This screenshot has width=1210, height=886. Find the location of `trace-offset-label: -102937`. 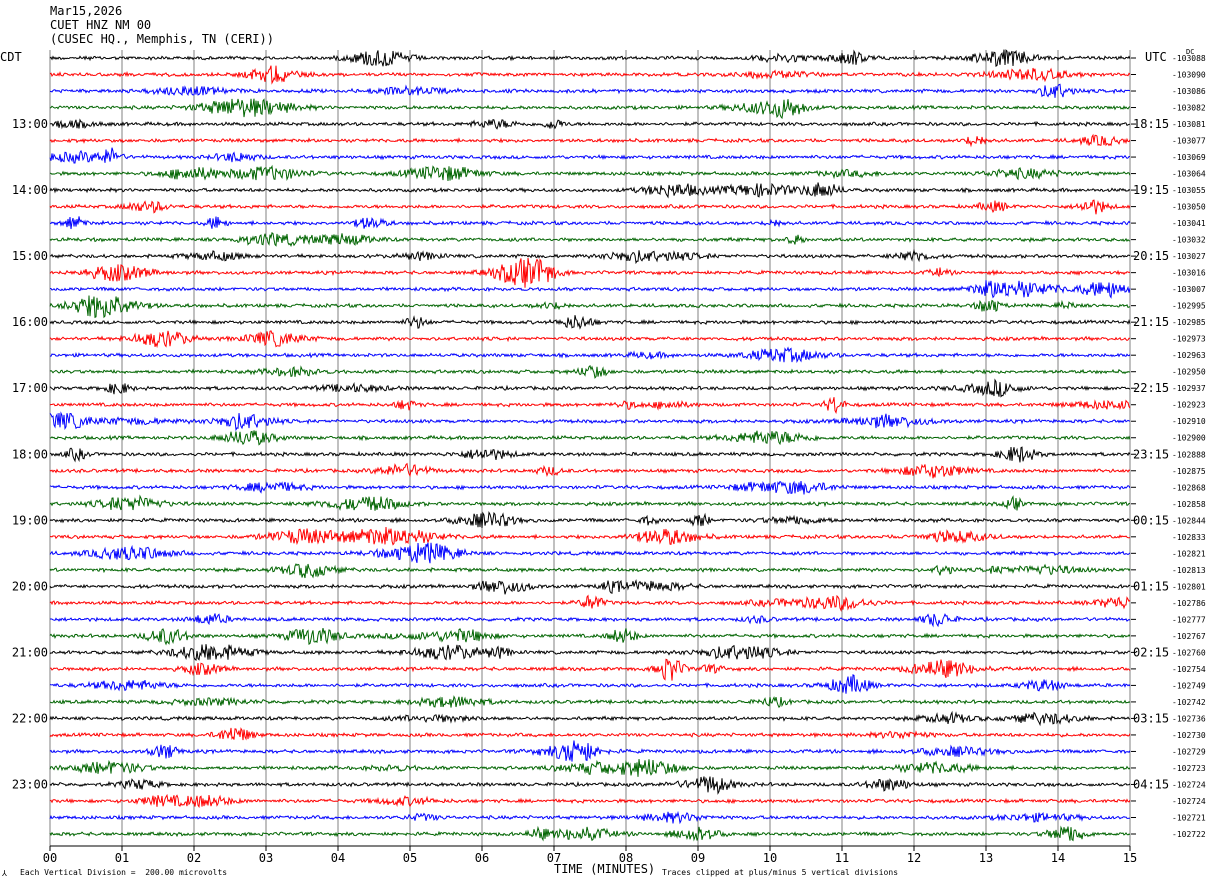

trace-offset-label: -102937 is located at coordinates (1189, 388).